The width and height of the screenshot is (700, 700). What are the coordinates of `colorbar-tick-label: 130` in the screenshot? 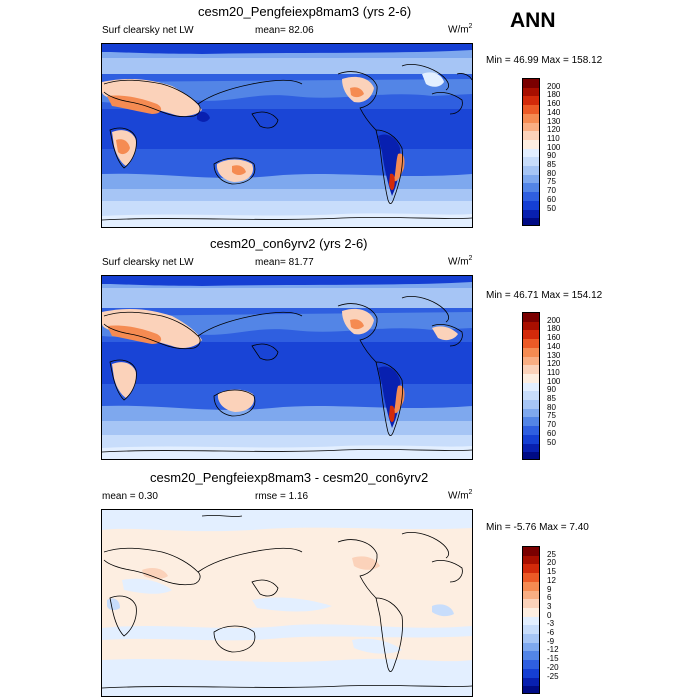 It's located at (554, 355).